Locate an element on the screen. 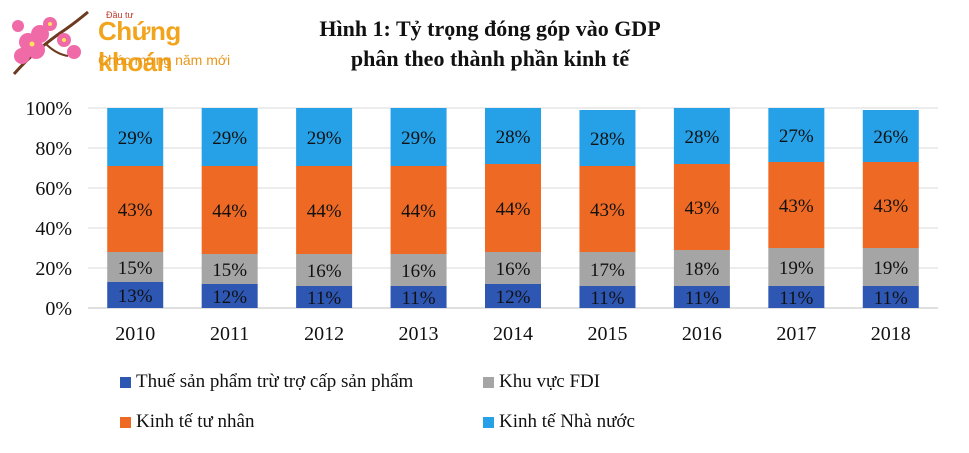  chart-title: Hình 1: Tỷ trọng đóng góp vào GDP is located at coordinates (490, 28).